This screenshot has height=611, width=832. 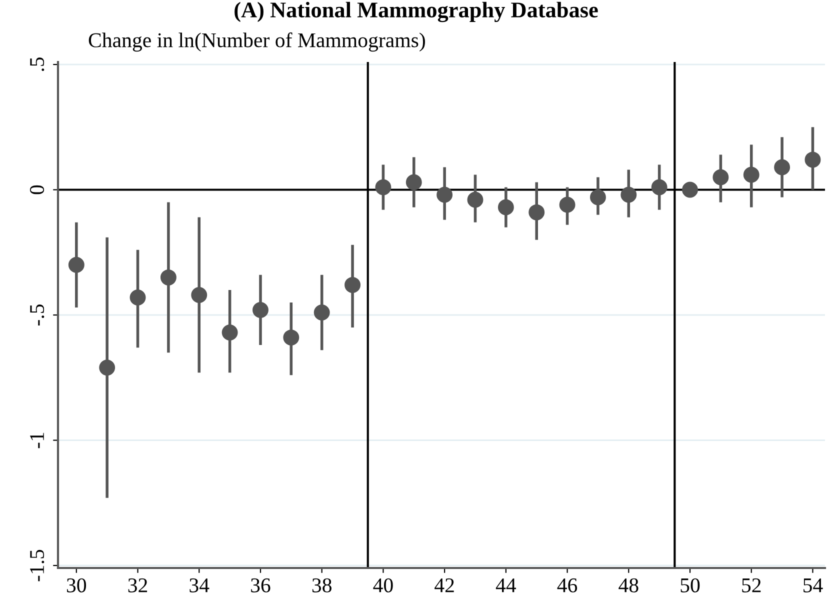 What do you see at coordinates (383, 585) in the screenshot?
I see `x-tick-label: 40` at bounding box center [383, 585].